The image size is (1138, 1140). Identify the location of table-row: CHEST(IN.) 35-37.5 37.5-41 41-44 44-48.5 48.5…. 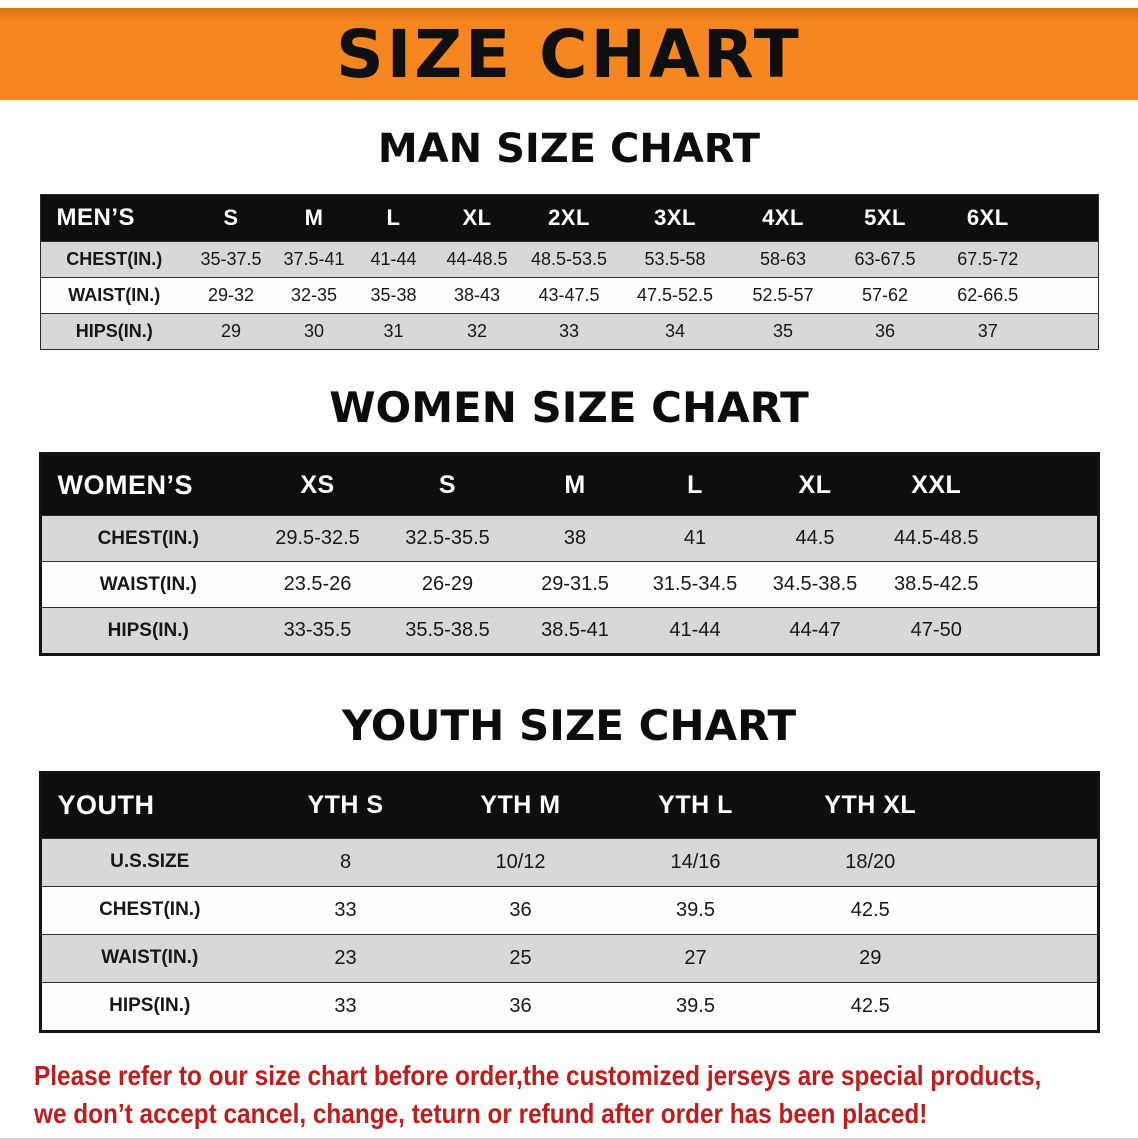
(569, 259).